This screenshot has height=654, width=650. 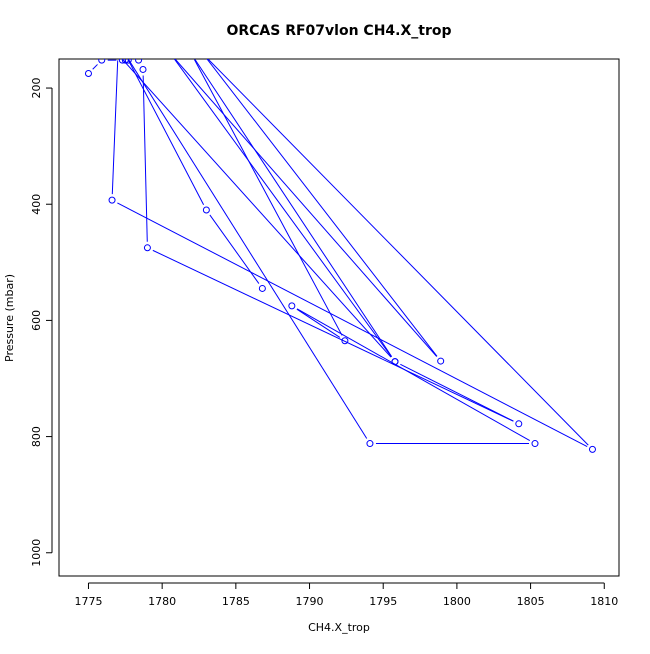 I want to click on x-tick-label: 1785, so click(x=236, y=601).